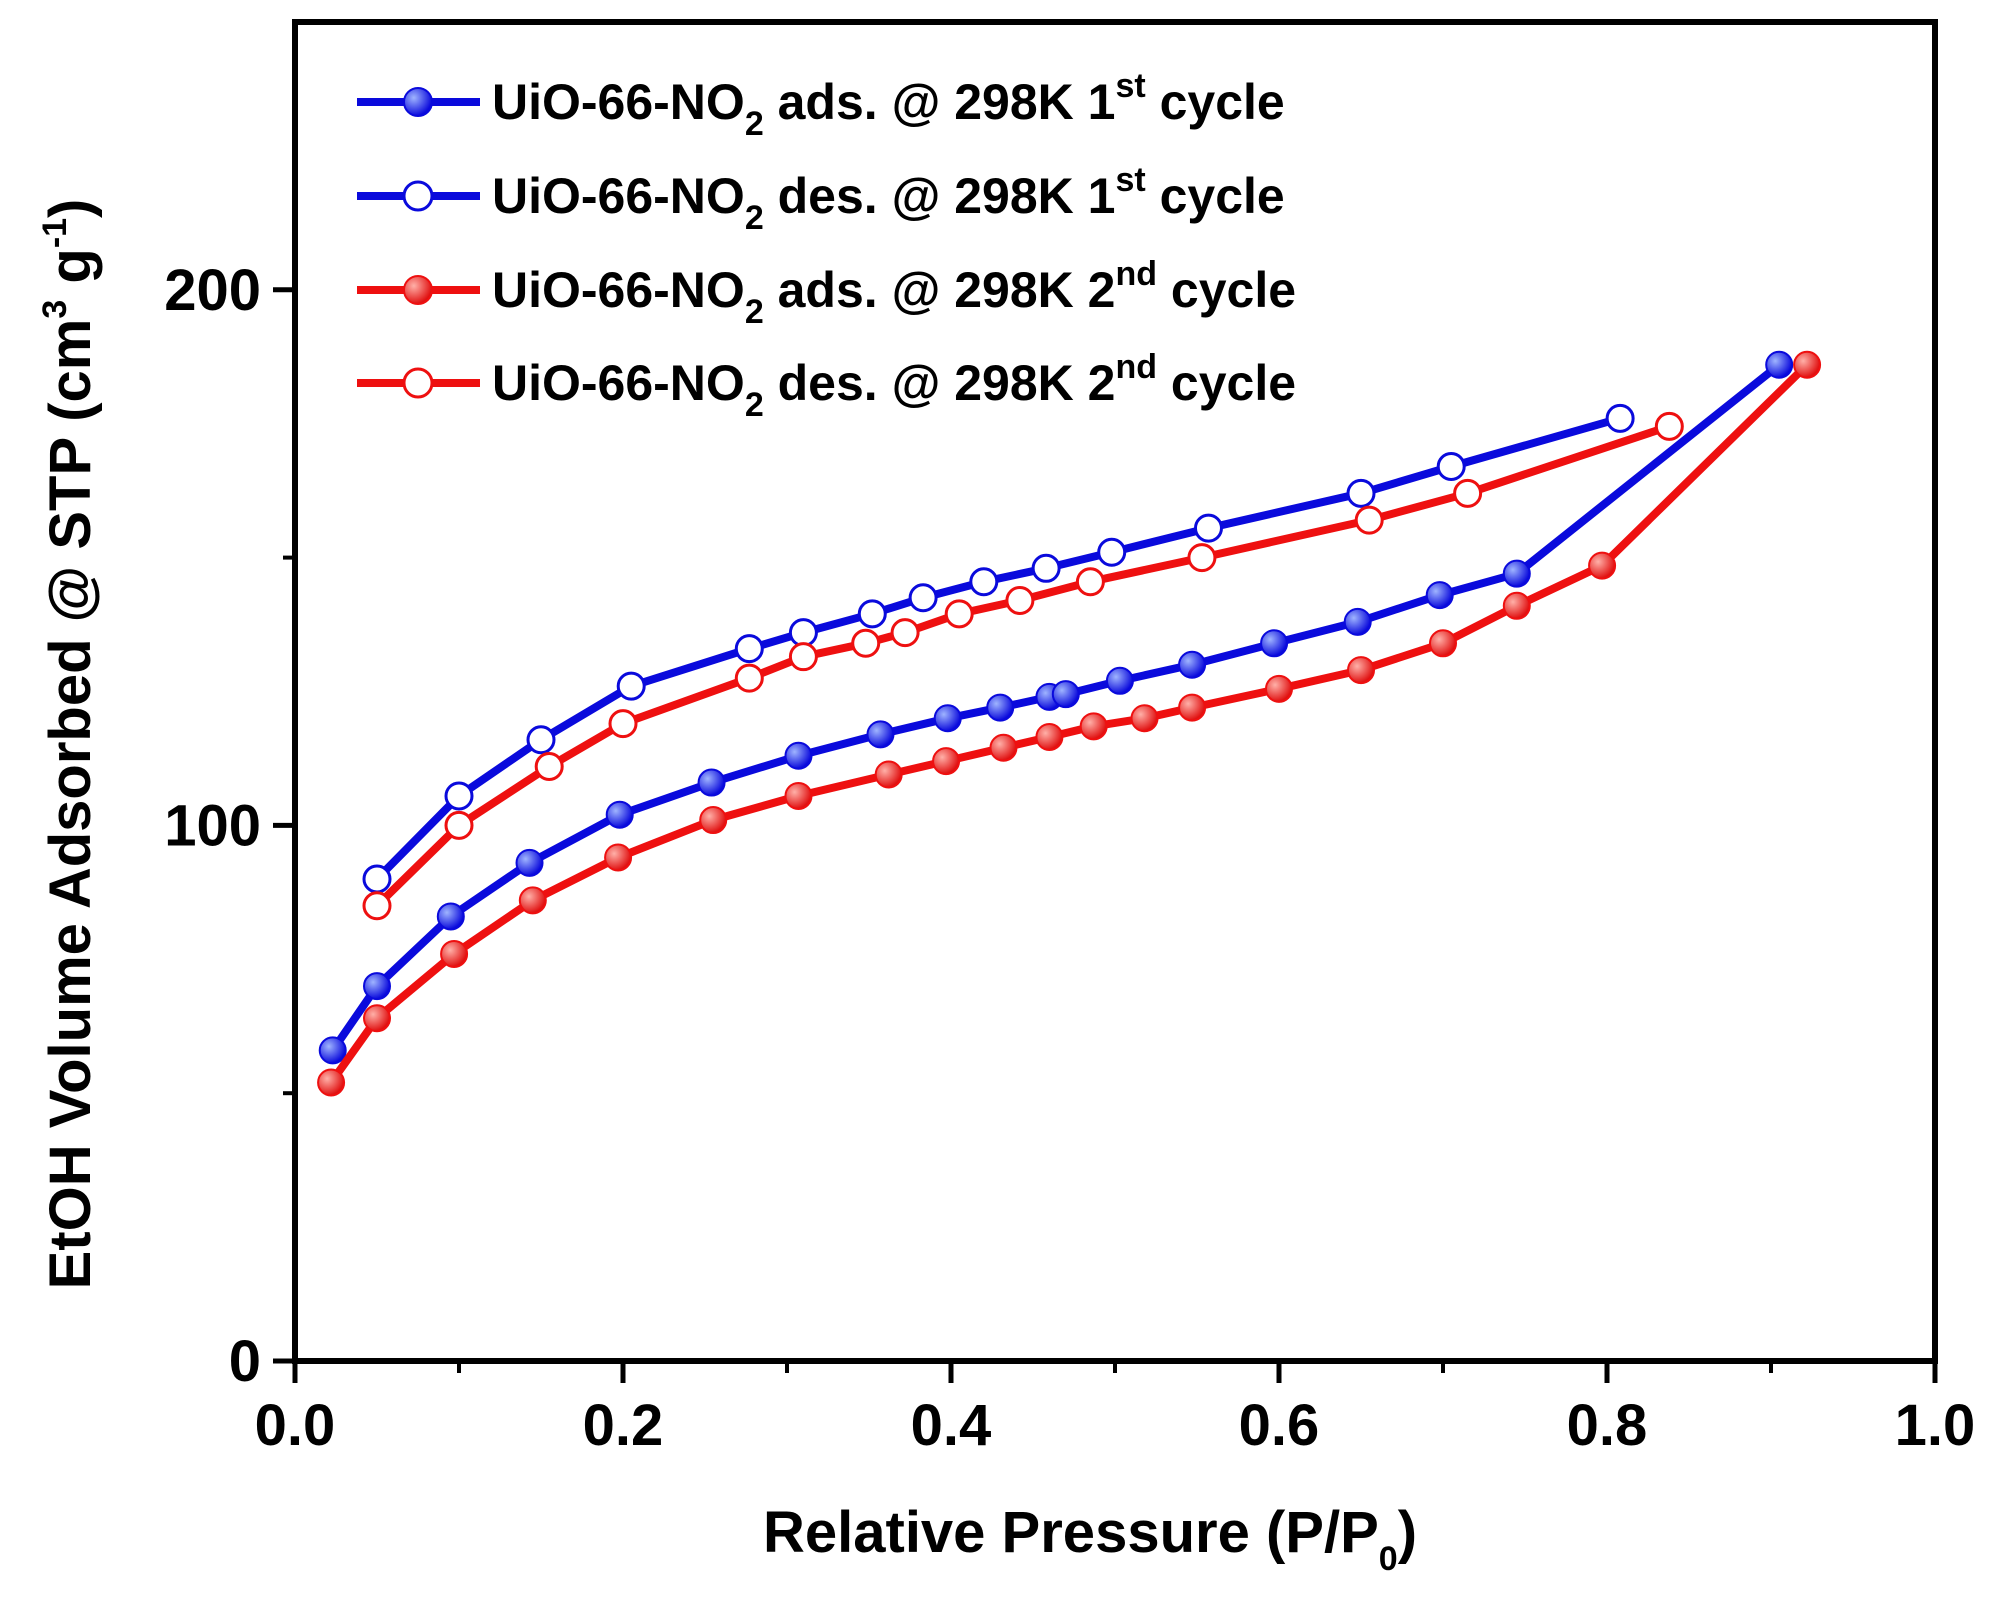 The width and height of the screenshot is (1990, 1611). I want to click on legend-label: UiO-66-NO2 ads. @ 298K 1st cycle, so click(888, 105).